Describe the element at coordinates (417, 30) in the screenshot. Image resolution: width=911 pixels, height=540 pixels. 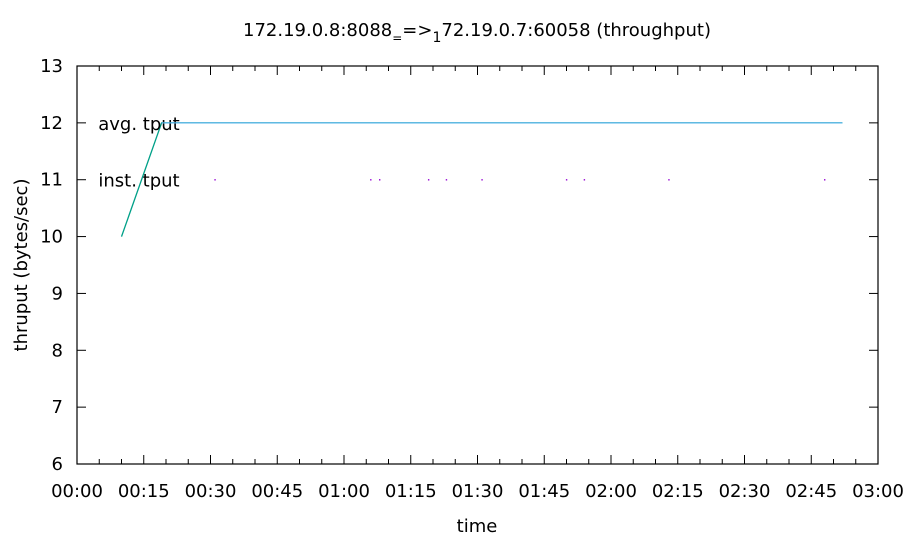
I see `title-part-2: =>` at that location.